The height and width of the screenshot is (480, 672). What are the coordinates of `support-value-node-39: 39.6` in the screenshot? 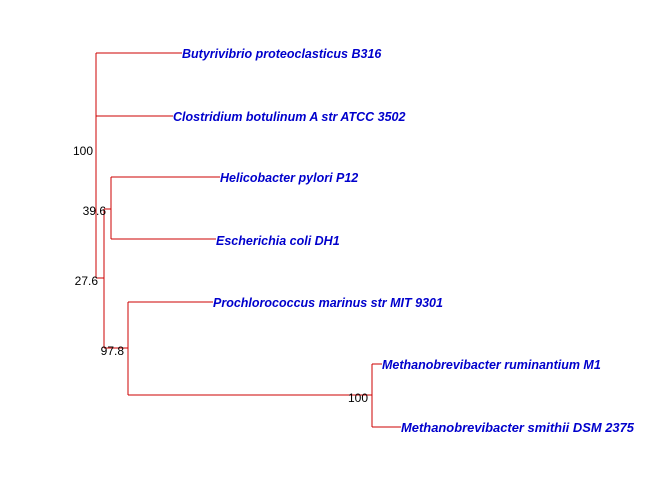 It's located at (95, 211).